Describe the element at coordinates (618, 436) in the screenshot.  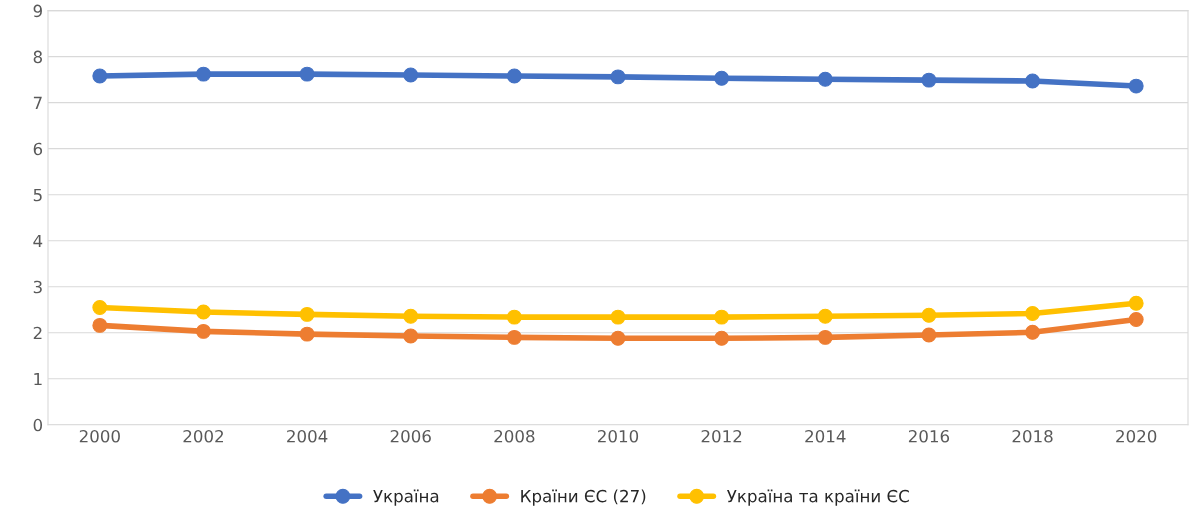
I see `x-tick-label: 2010` at that location.